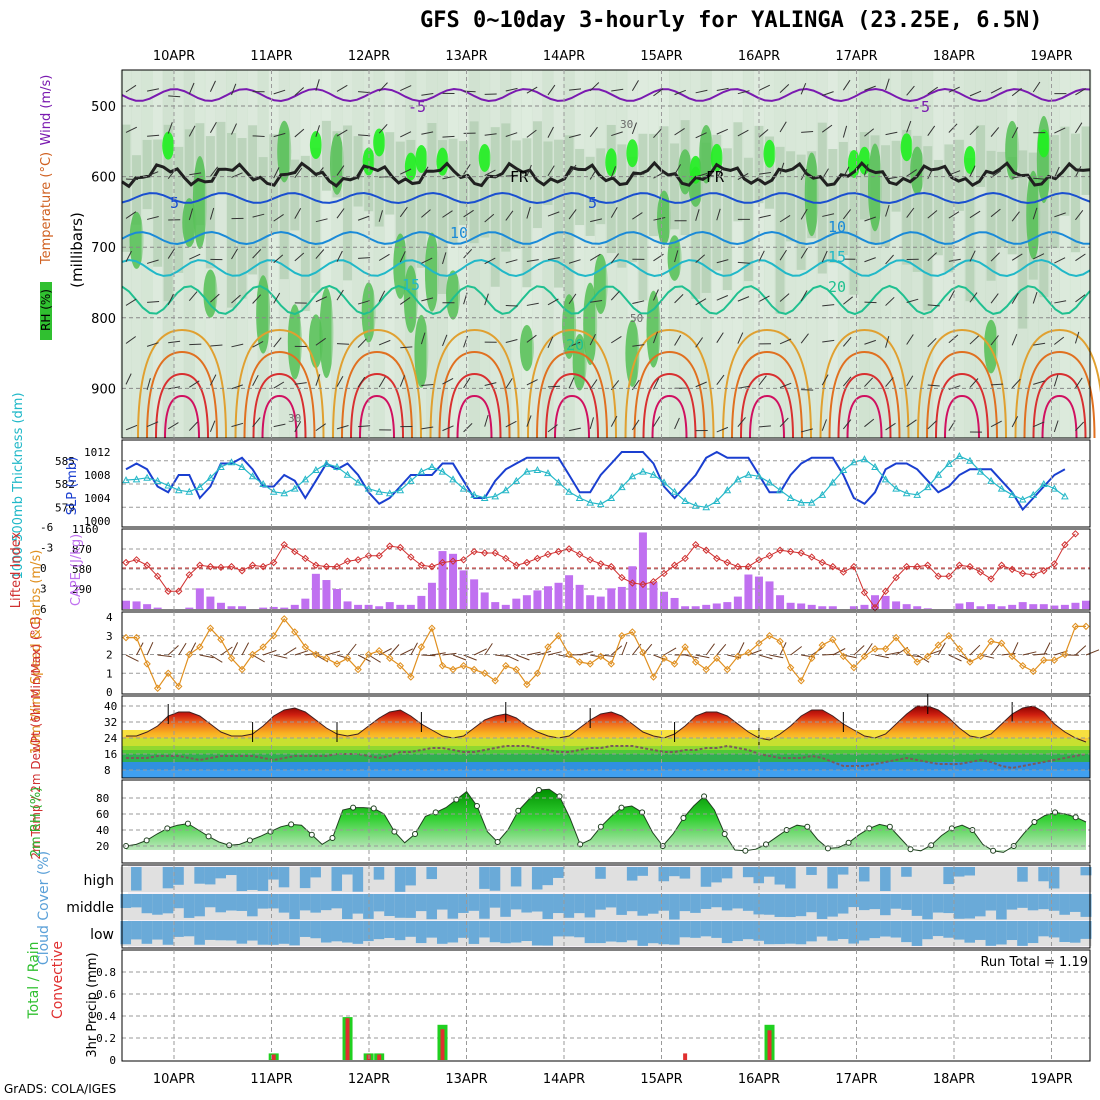 This screenshot has height=1100, width=1100. Describe the element at coordinates (46, 310) in the screenshot. I see `rh-legend-label: RH (%)` at that location.